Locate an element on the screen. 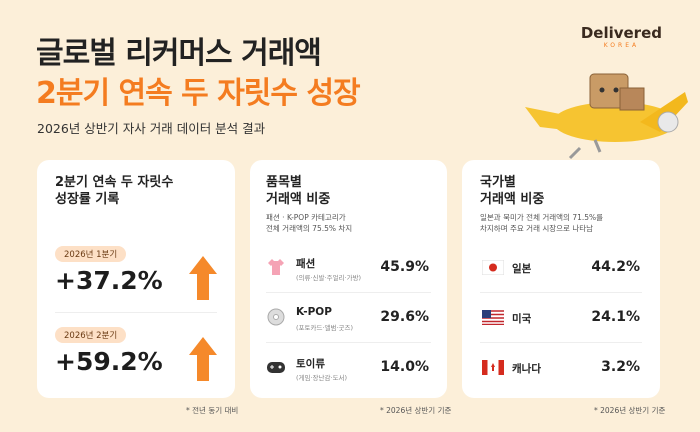 The width and height of the screenshot is (700, 432). category-detail: (의류·신발·주얼리·가방) is located at coordinates (329, 278).